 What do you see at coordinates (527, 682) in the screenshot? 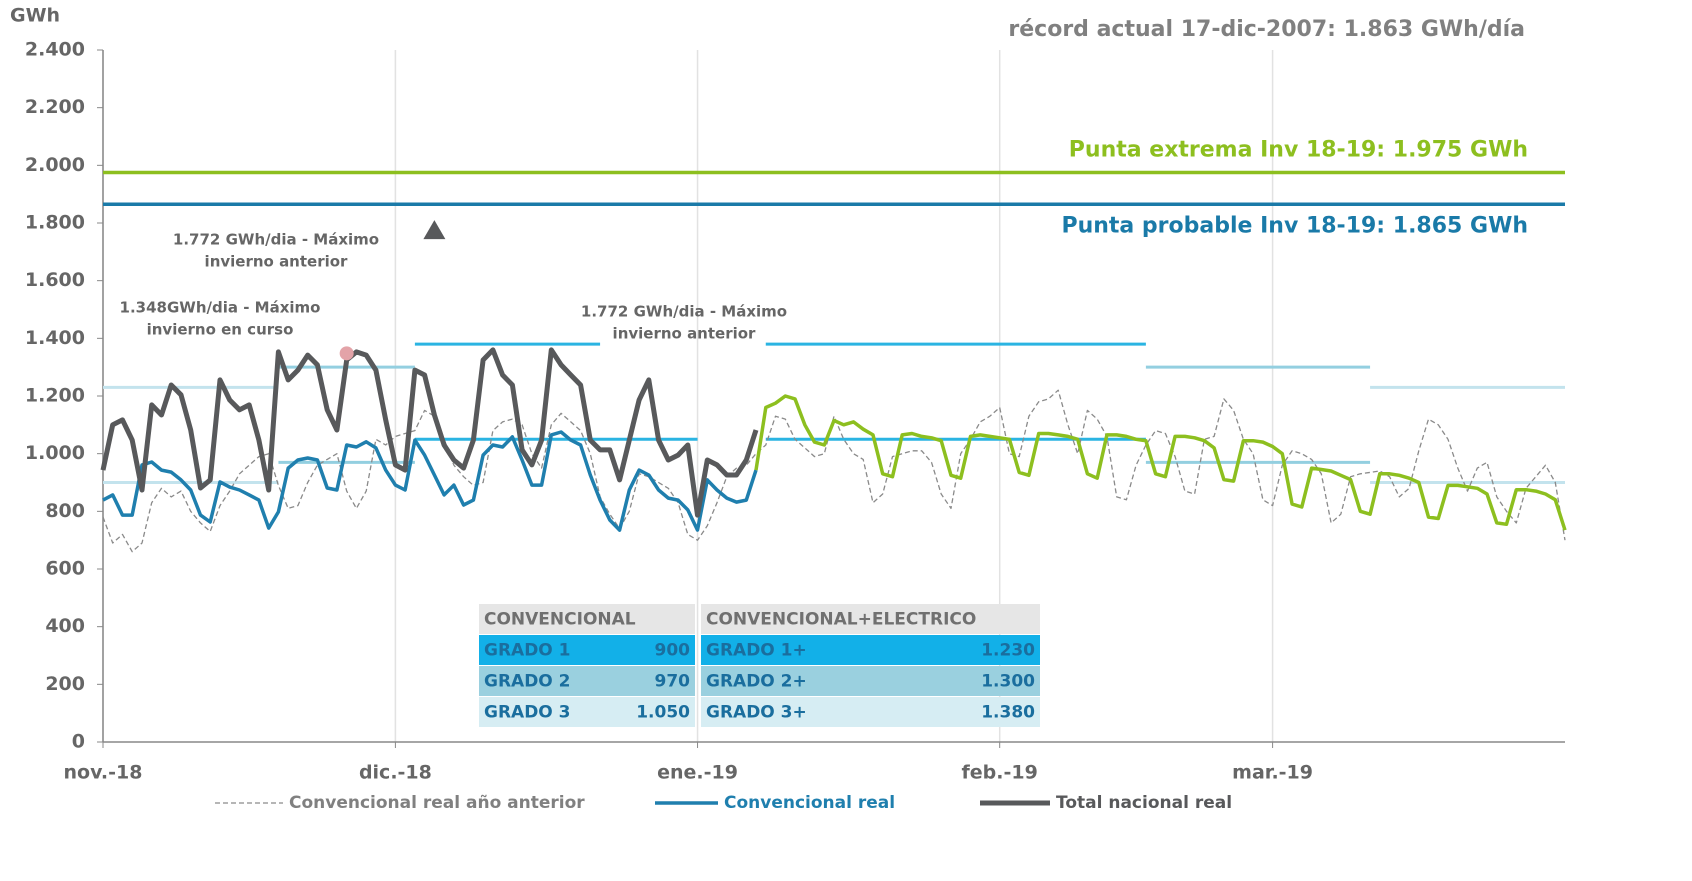
I see `table-cell: GRADO 2` at bounding box center [527, 682].